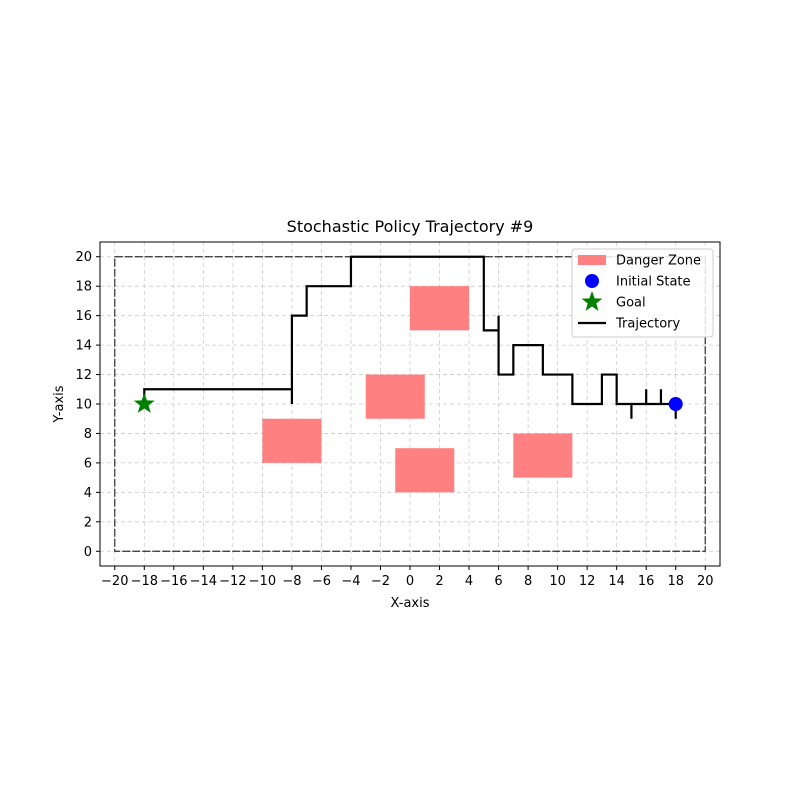 This screenshot has width=800, height=800. What do you see at coordinates (592, 260) in the screenshot?
I see `legend-danger-swatch` at bounding box center [592, 260].